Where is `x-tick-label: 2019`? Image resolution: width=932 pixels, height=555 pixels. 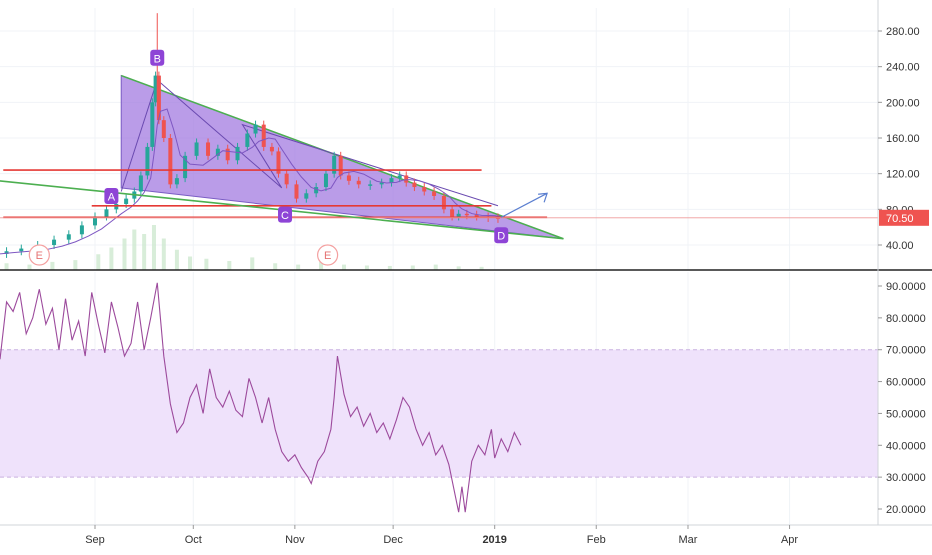 x-tick-label: 2019 is located at coordinates (494, 540).